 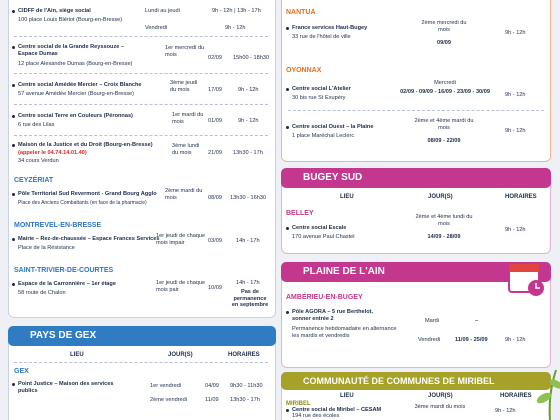 What do you see at coordinates (38, 161) in the screenshot?
I see `address: 34 cours Verdun` at bounding box center [38, 161].